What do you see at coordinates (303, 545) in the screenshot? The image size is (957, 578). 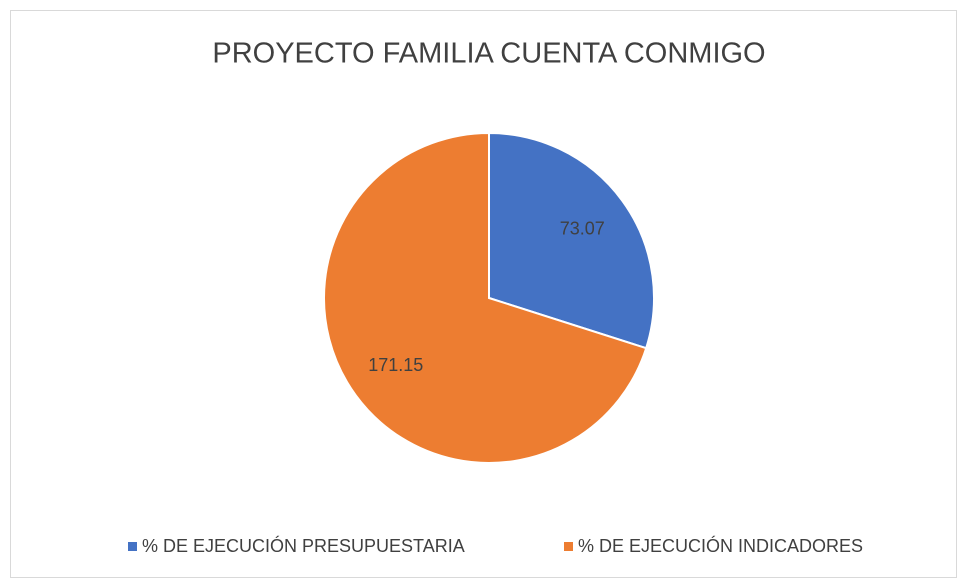 I see `legend-label: % DE EJECUCIÓN PRESUPUESTARIA` at bounding box center [303, 545].